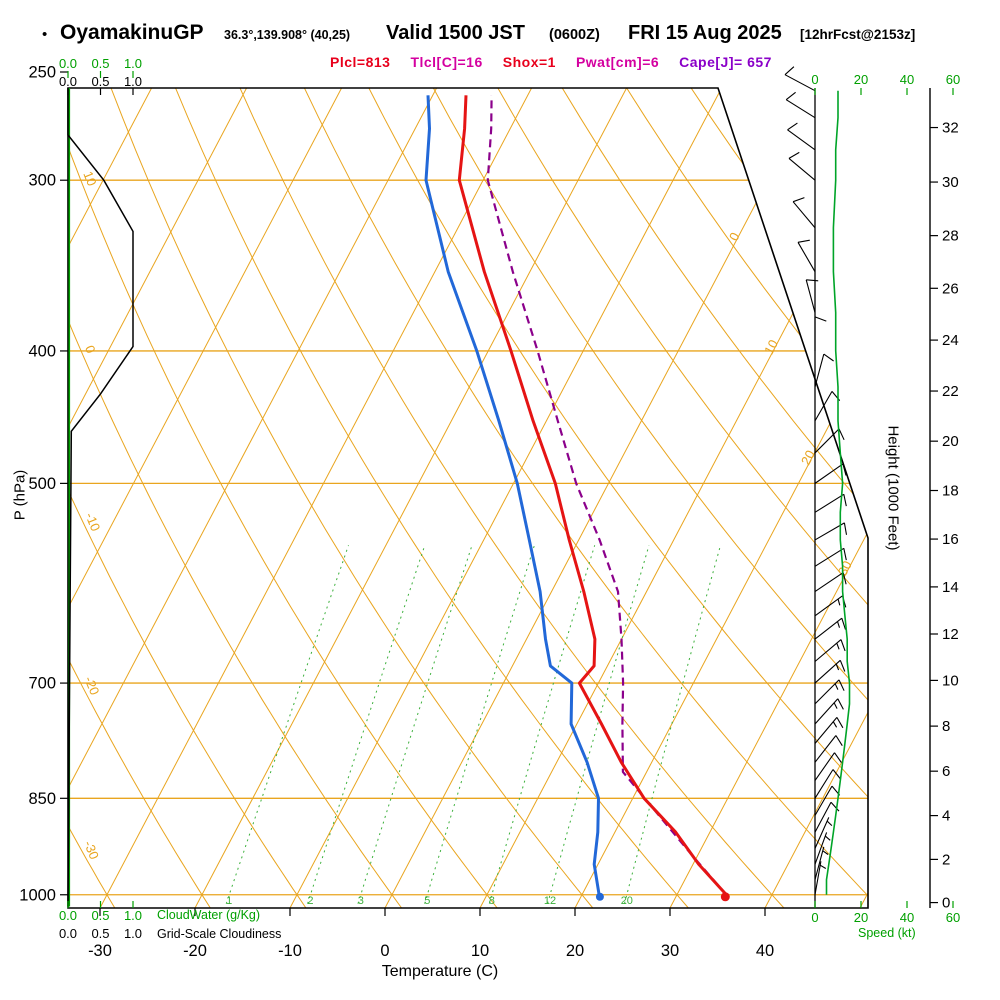 Image resolution: width=1000 pixels, height=1000 pixels. What do you see at coordinates (950, 539) in the screenshot?
I see `svg-text: 16` at bounding box center [950, 539].